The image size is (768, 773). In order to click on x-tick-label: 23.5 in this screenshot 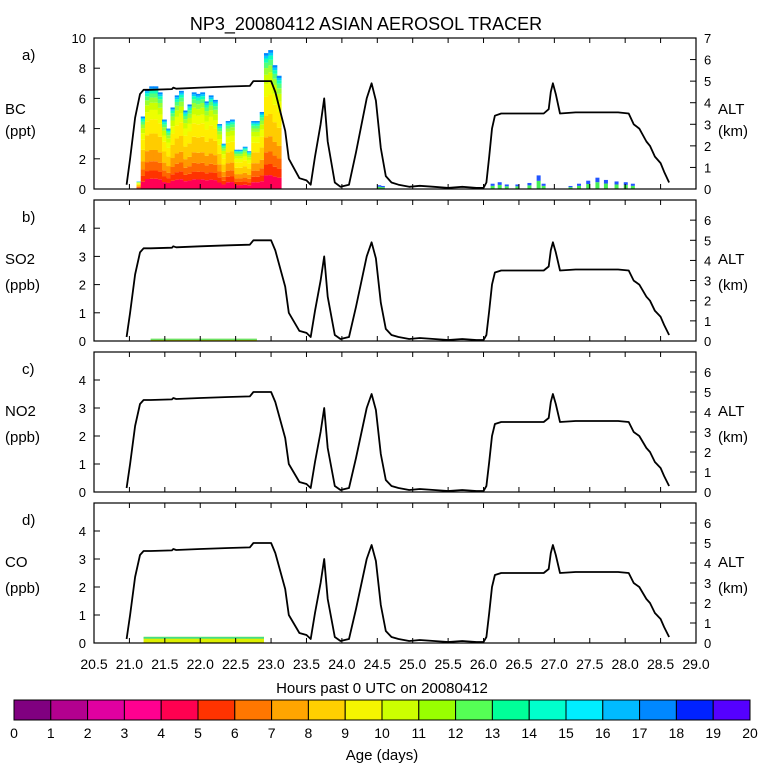, I will do `click(306, 664)`.